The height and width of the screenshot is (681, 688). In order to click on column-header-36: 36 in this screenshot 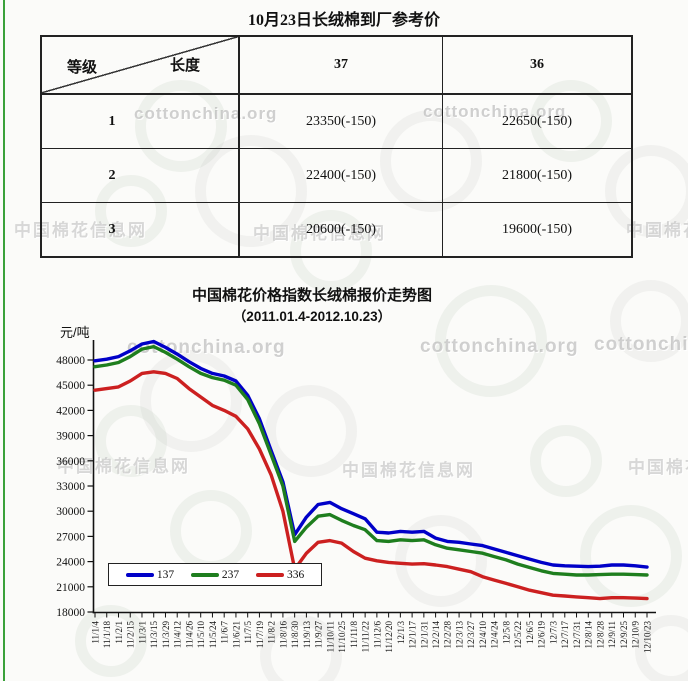, I will do `click(537, 65)`.